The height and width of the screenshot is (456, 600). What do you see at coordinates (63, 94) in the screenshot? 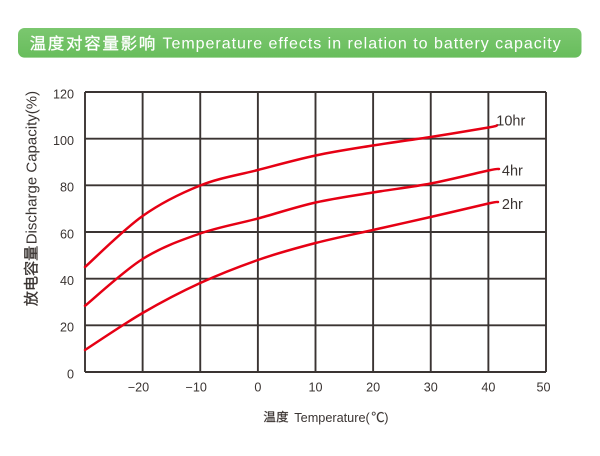
I see `svg-text: 120` at bounding box center [63, 94].